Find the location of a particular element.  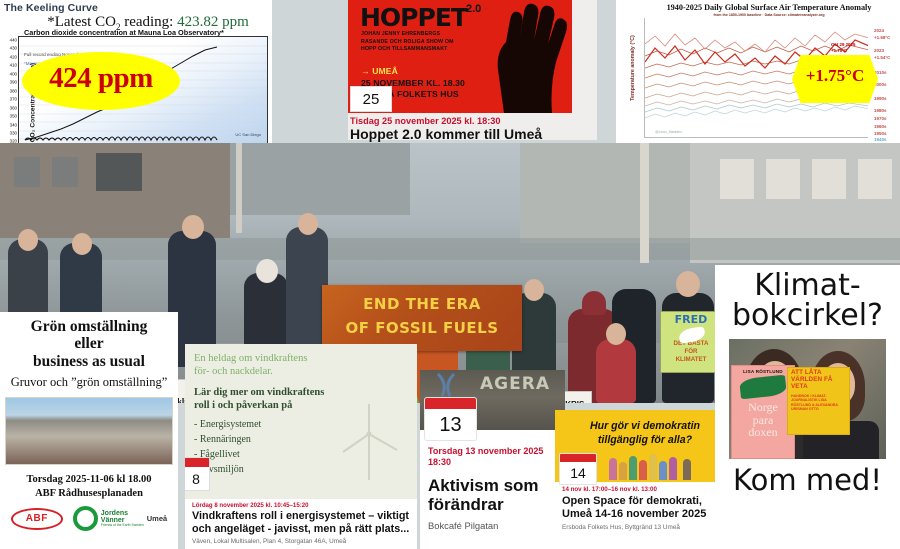

vind-day-number: 8 is located at coordinates (196, 479).